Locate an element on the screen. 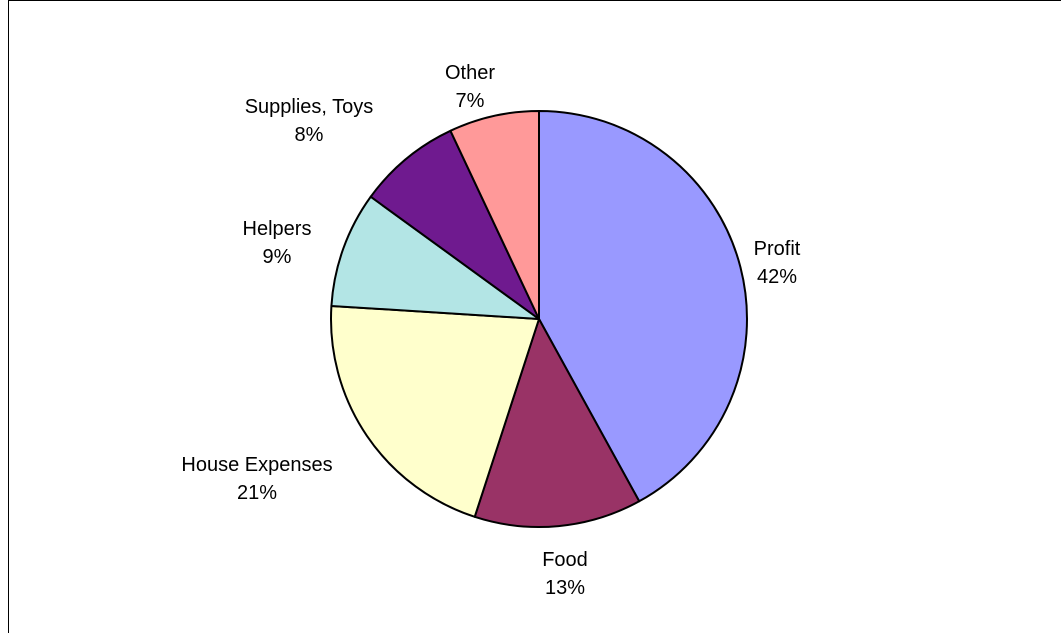 Image resolution: width=1061 pixels, height=634 pixels. pie-label-food: Food 13% is located at coordinates (565, 574).